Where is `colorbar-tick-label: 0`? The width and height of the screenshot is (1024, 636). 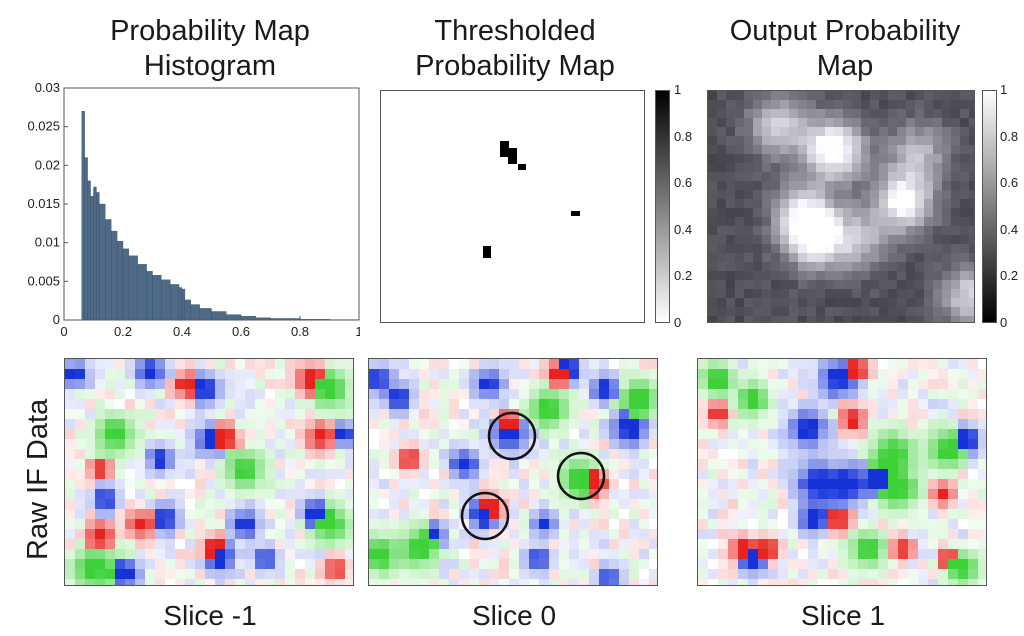
colorbar-tick-label: 0 is located at coordinates (1004, 322).